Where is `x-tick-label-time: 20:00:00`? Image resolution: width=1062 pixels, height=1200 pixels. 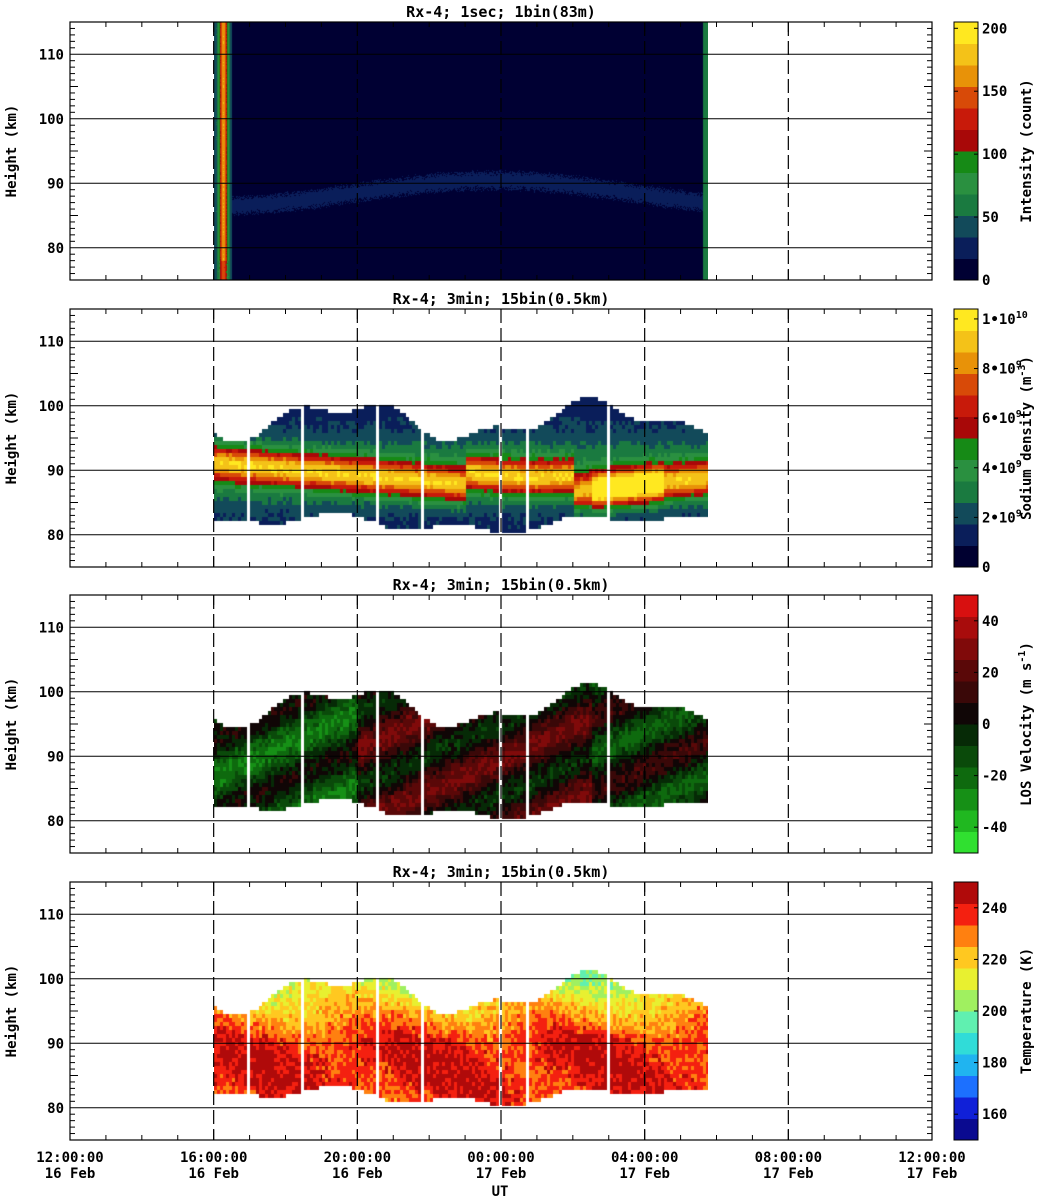 x-tick-label-time: 20:00:00 is located at coordinates (357, 1158).